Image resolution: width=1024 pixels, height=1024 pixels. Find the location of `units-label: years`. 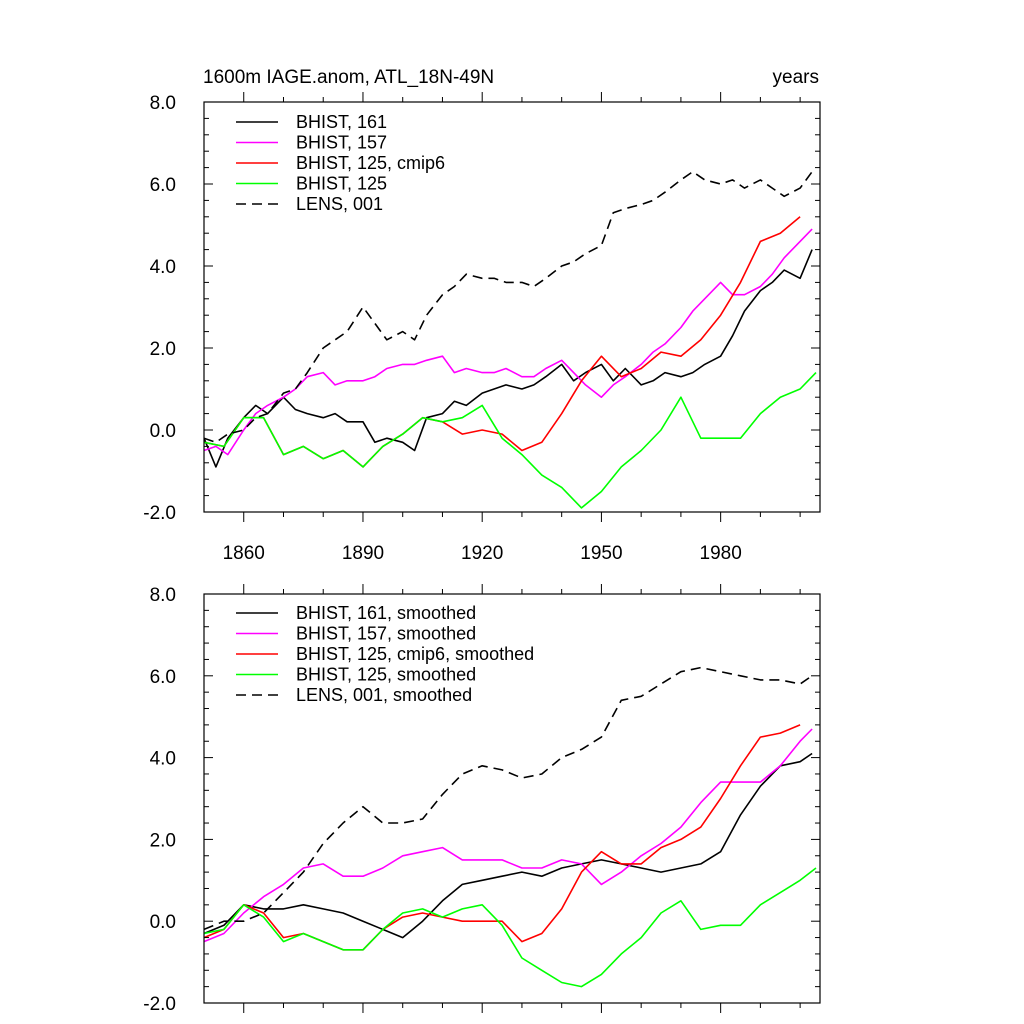

units-label: years is located at coordinates (796, 77).